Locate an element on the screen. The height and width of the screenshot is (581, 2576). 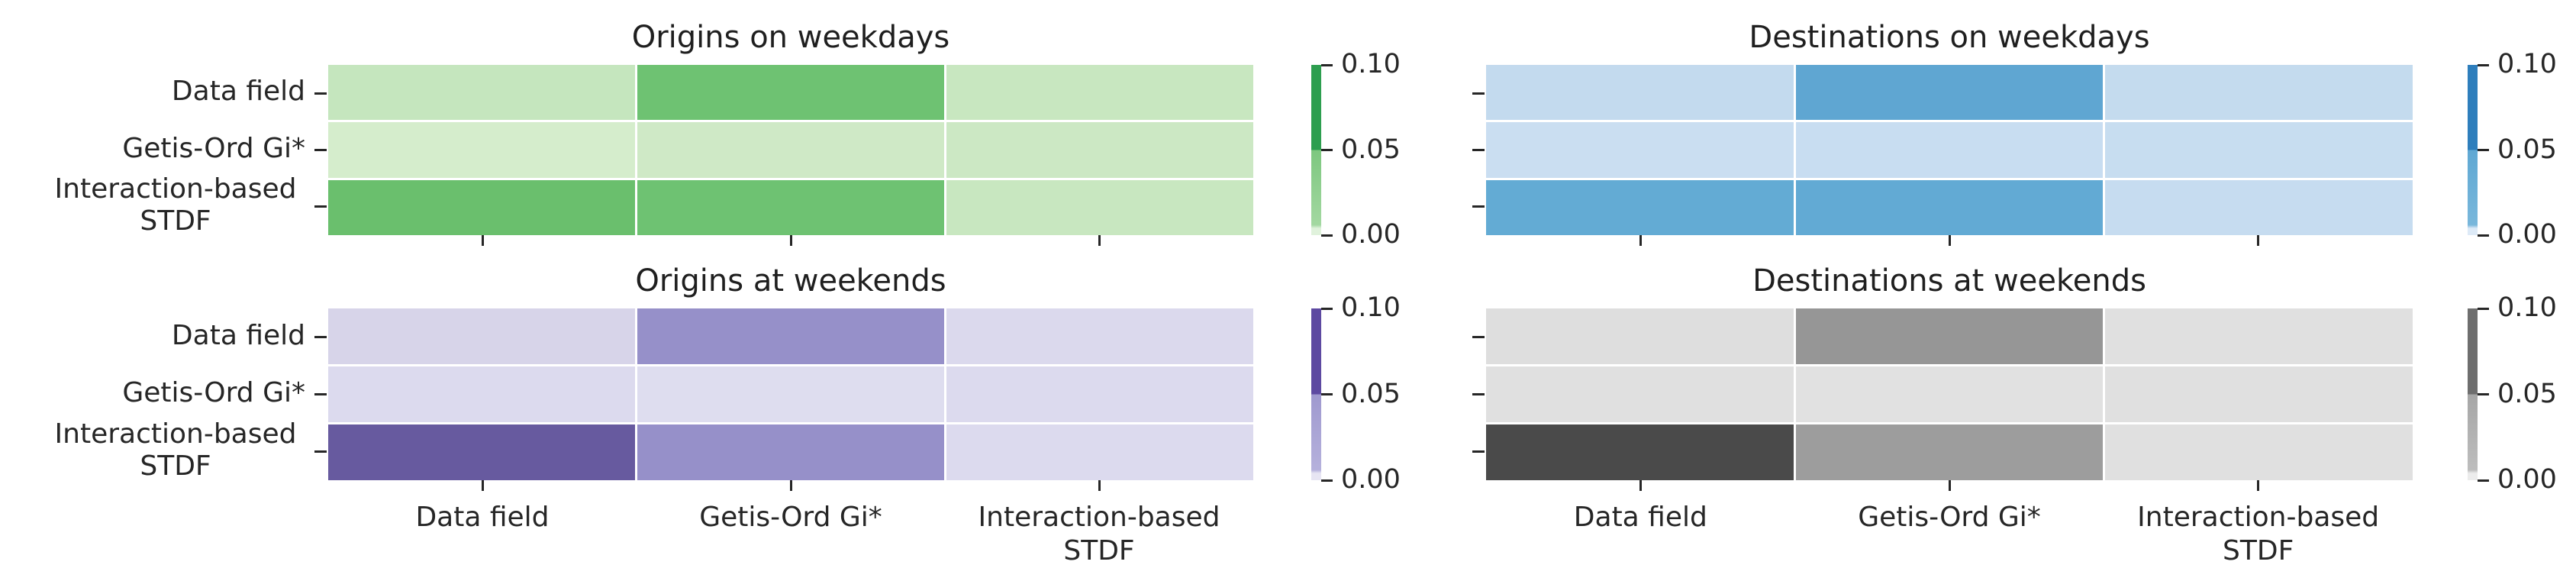
plot-title: Origins at weekends is located at coordinates (790, 281).